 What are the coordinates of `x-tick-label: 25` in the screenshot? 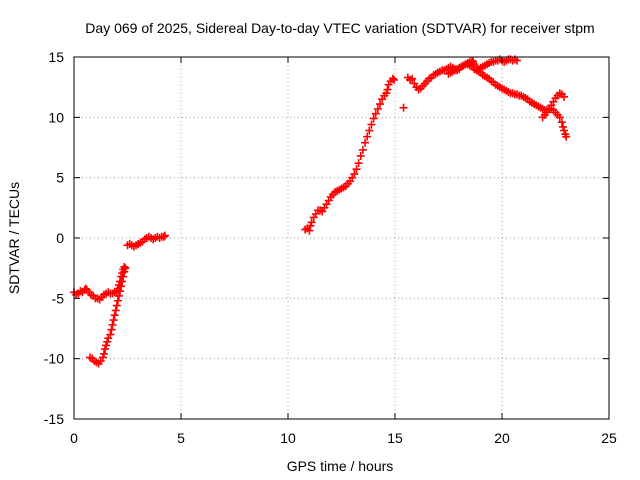 It's located at (609, 438).